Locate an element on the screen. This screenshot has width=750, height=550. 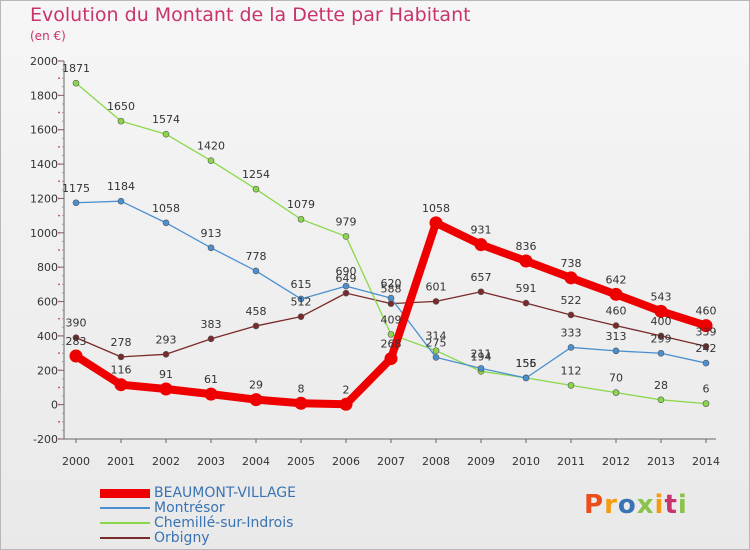
legend-item-orbigny: Orbigny is located at coordinates (198, 538).